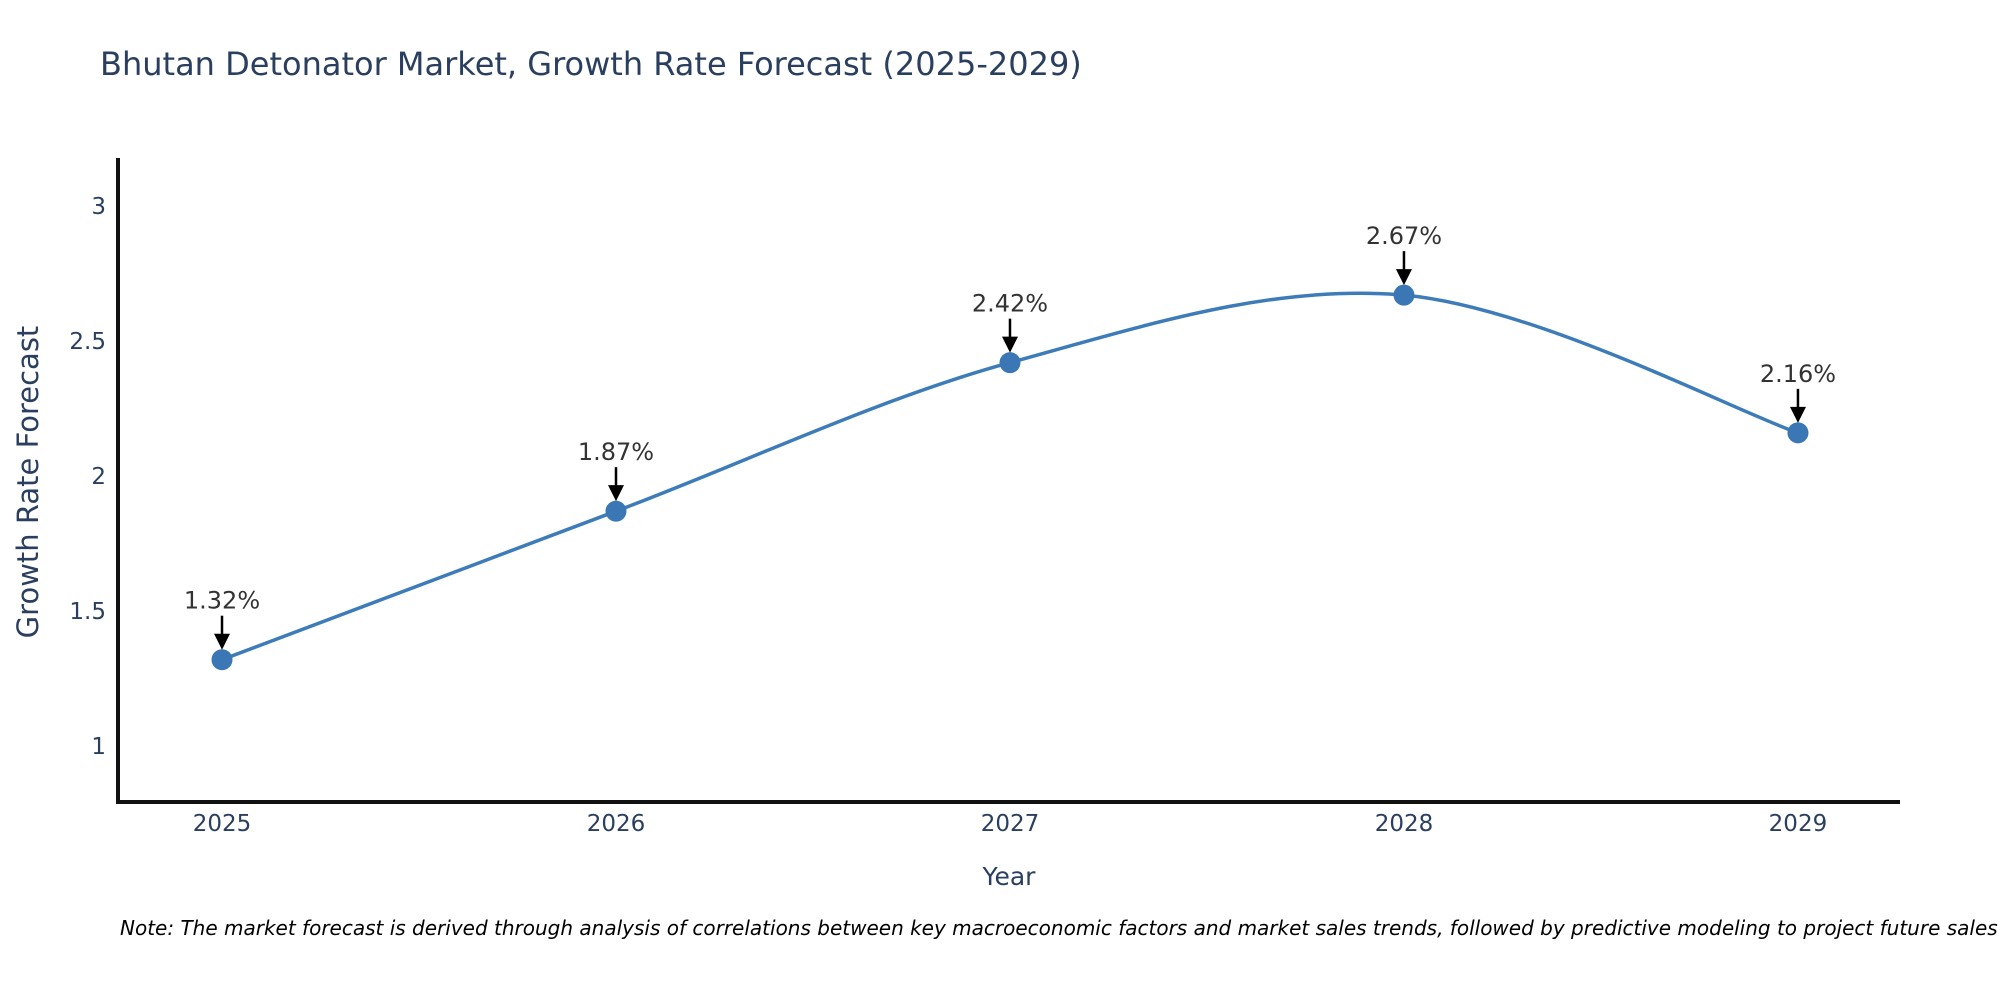  I want to click on data-point-2028, so click(1404, 295).